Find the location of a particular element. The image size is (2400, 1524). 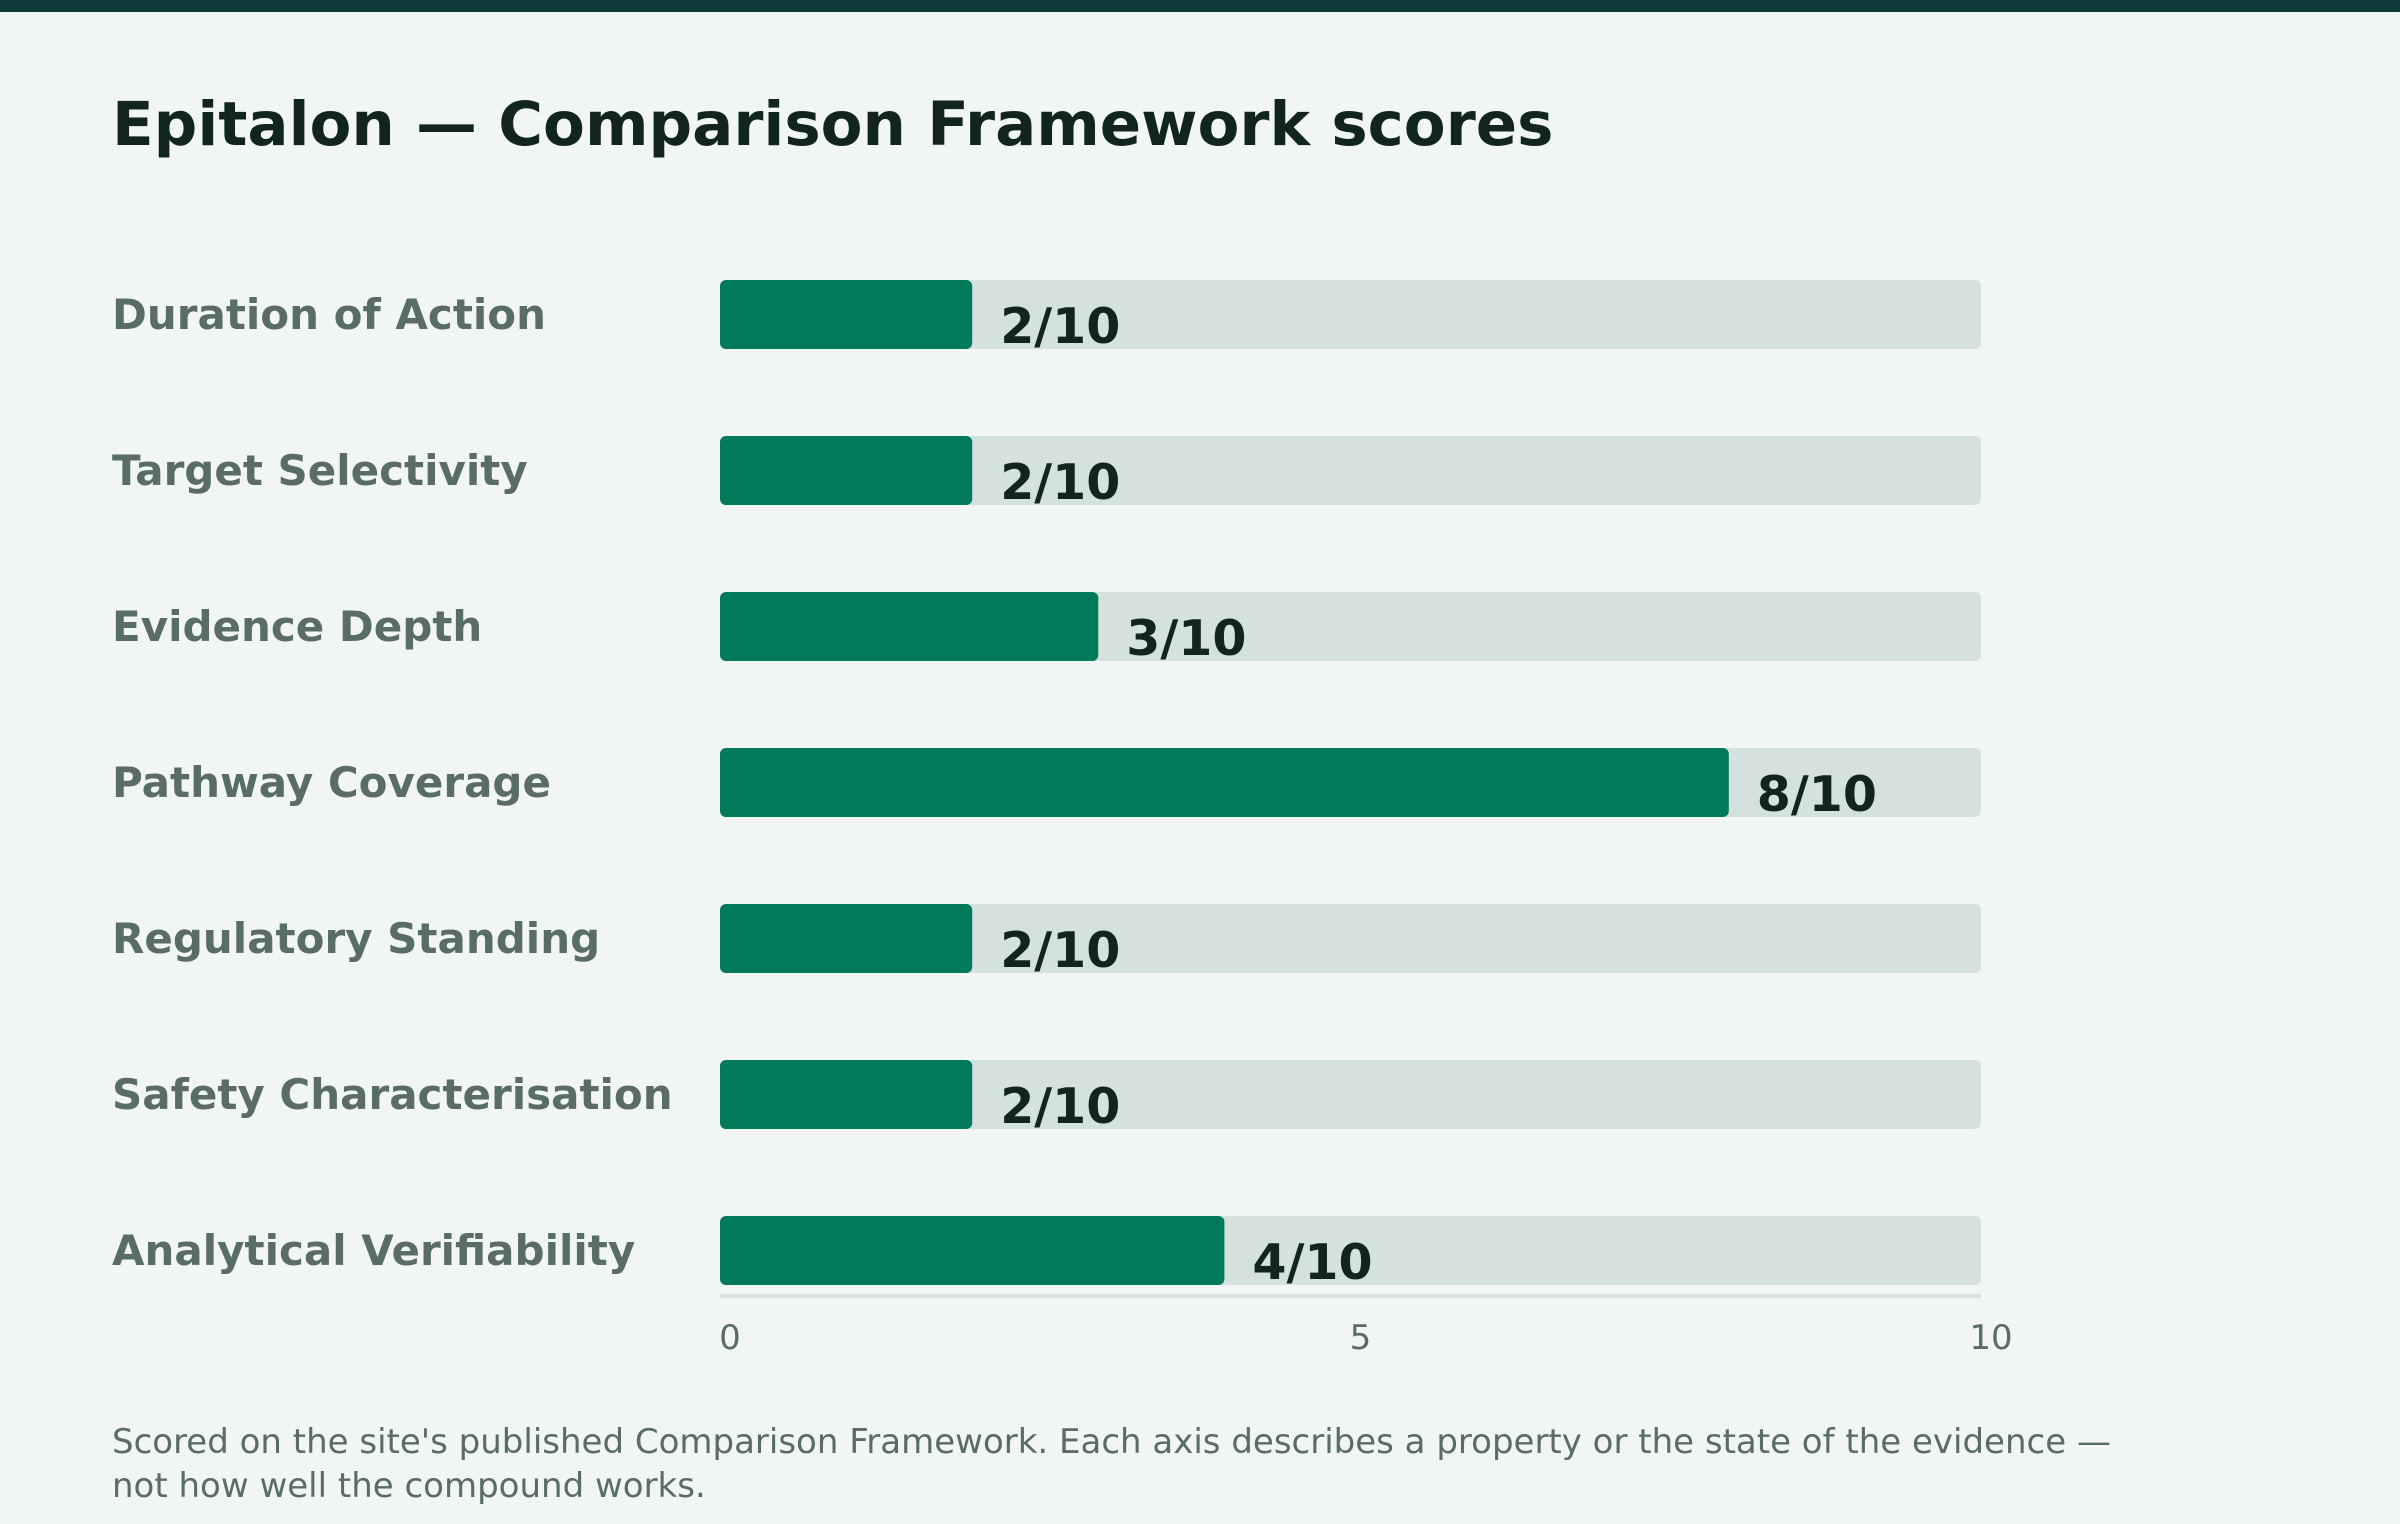

category-label: Duration of Action is located at coordinates (329, 314).